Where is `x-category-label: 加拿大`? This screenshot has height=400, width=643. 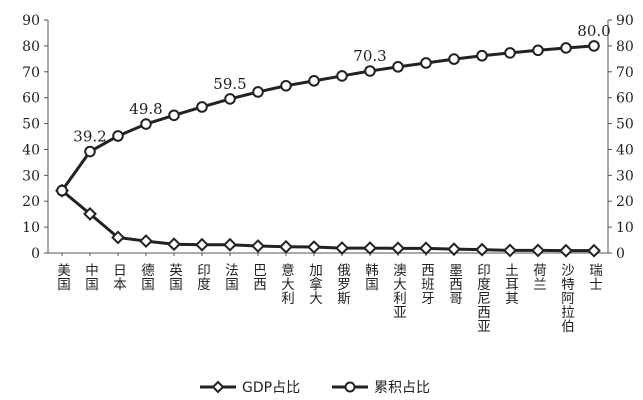
x-category-label: 加拿大 is located at coordinates (314, 284).